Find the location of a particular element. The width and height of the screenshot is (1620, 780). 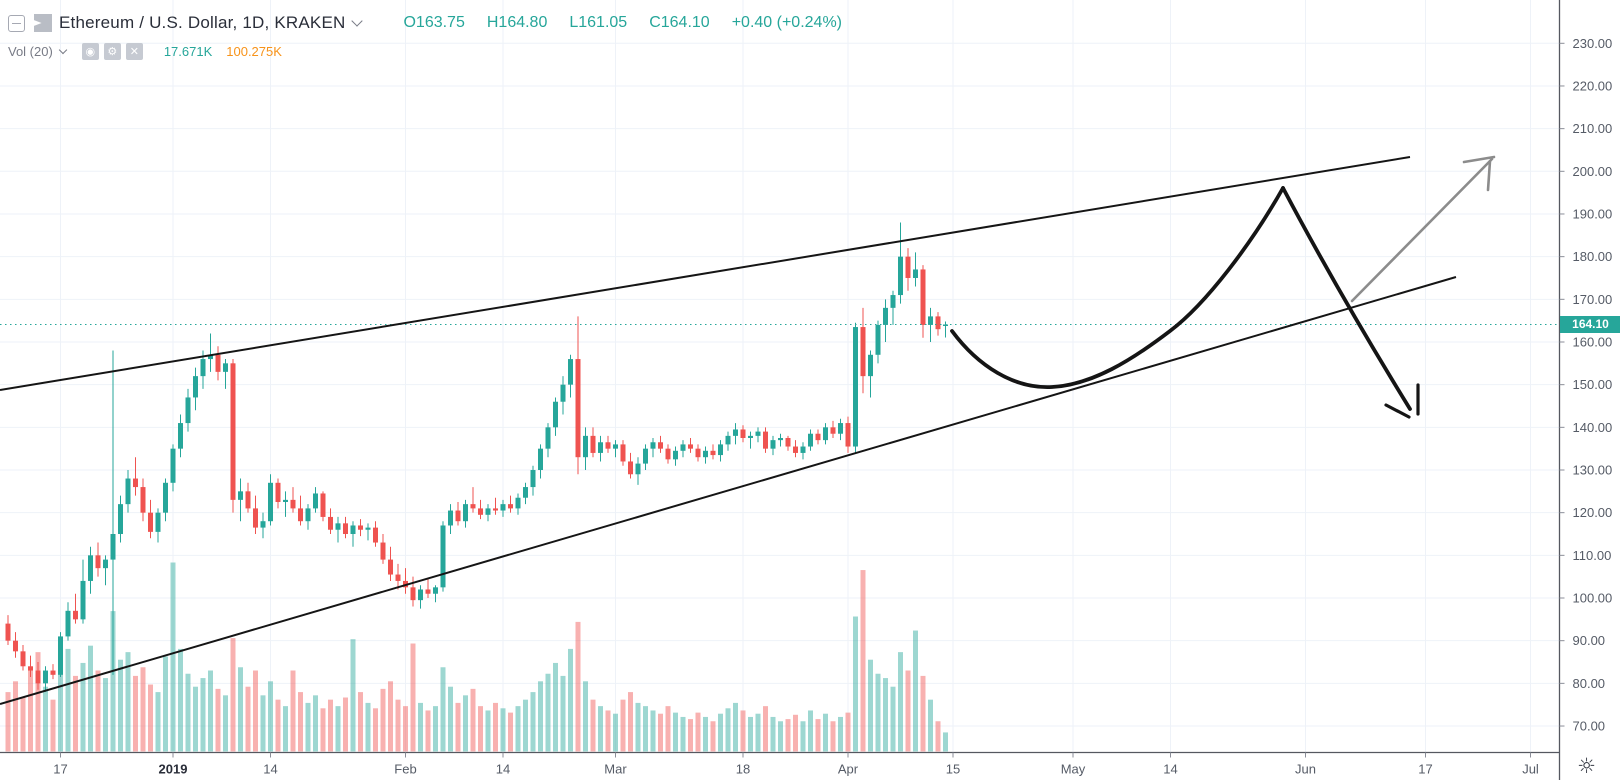

price-tick-label: 120.00 is located at coordinates (1593, 512).